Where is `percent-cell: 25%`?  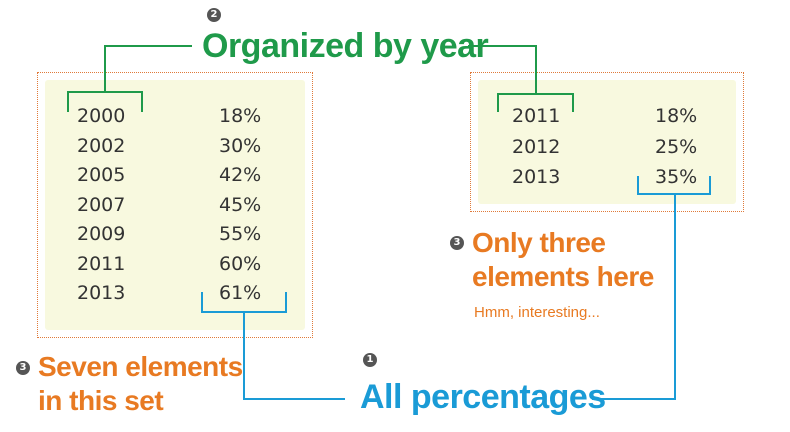
percent-cell: 25% is located at coordinates (676, 146).